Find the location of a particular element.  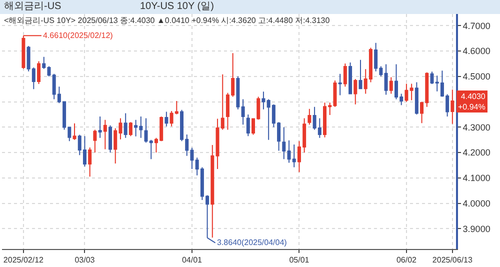

y-tick-label: 4.2000 is located at coordinates (476, 153).